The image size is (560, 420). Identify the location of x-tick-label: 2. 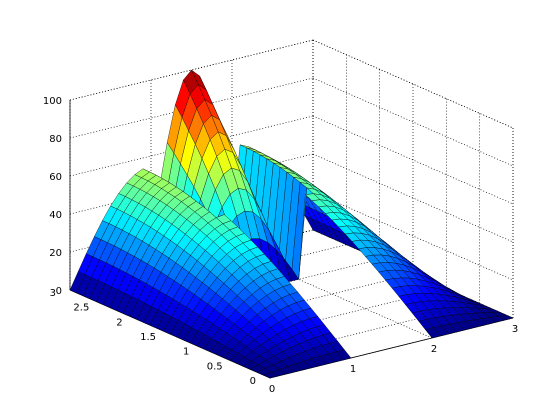
(434, 349).